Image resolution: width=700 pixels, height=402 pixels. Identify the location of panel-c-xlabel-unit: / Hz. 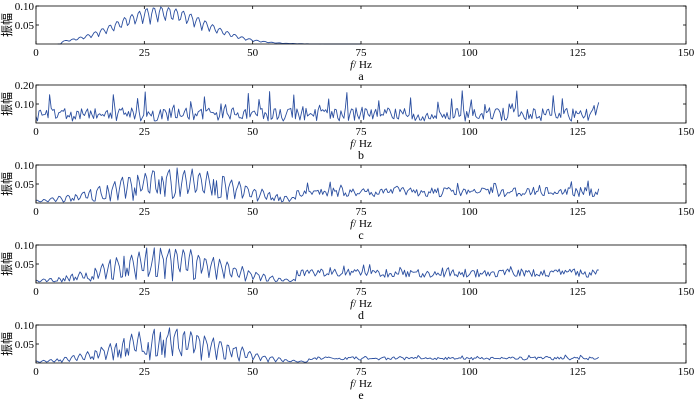
(362, 224).